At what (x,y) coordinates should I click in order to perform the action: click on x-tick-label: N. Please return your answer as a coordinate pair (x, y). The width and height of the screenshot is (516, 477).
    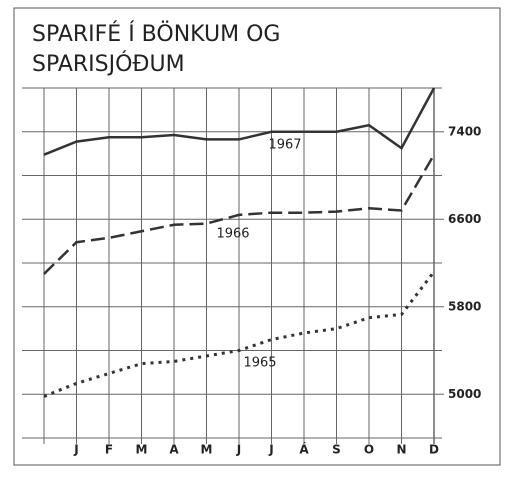
    Looking at the image, I should click on (401, 450).